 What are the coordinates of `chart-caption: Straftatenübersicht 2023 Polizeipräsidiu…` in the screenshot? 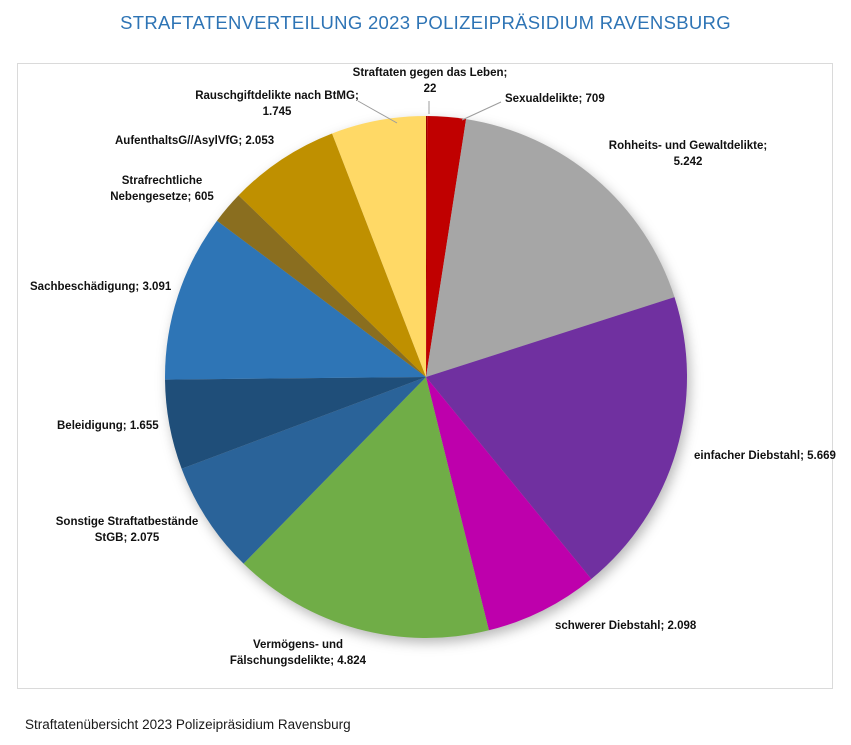 It's located at (188, 724).